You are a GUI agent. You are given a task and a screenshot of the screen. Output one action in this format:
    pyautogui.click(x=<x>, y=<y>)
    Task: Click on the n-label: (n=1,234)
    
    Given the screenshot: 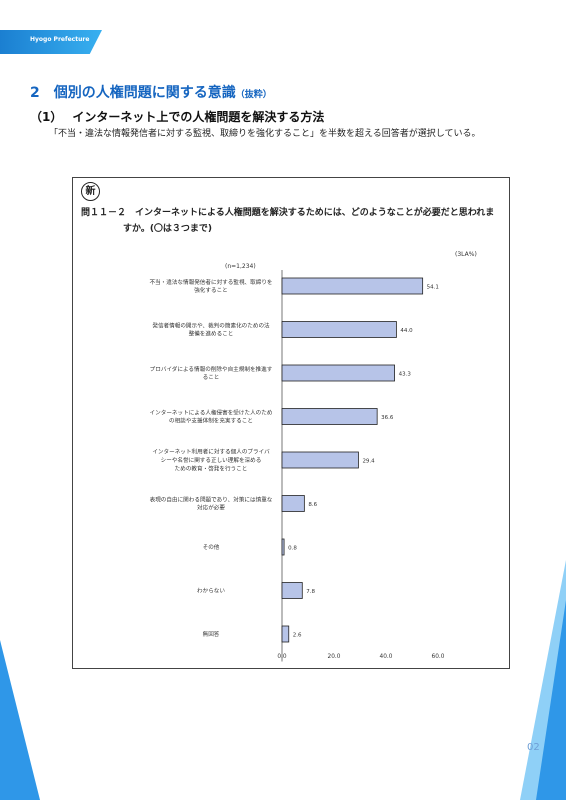 What is the action you would take?
    pyautogui.click(x=240, y=266)
    